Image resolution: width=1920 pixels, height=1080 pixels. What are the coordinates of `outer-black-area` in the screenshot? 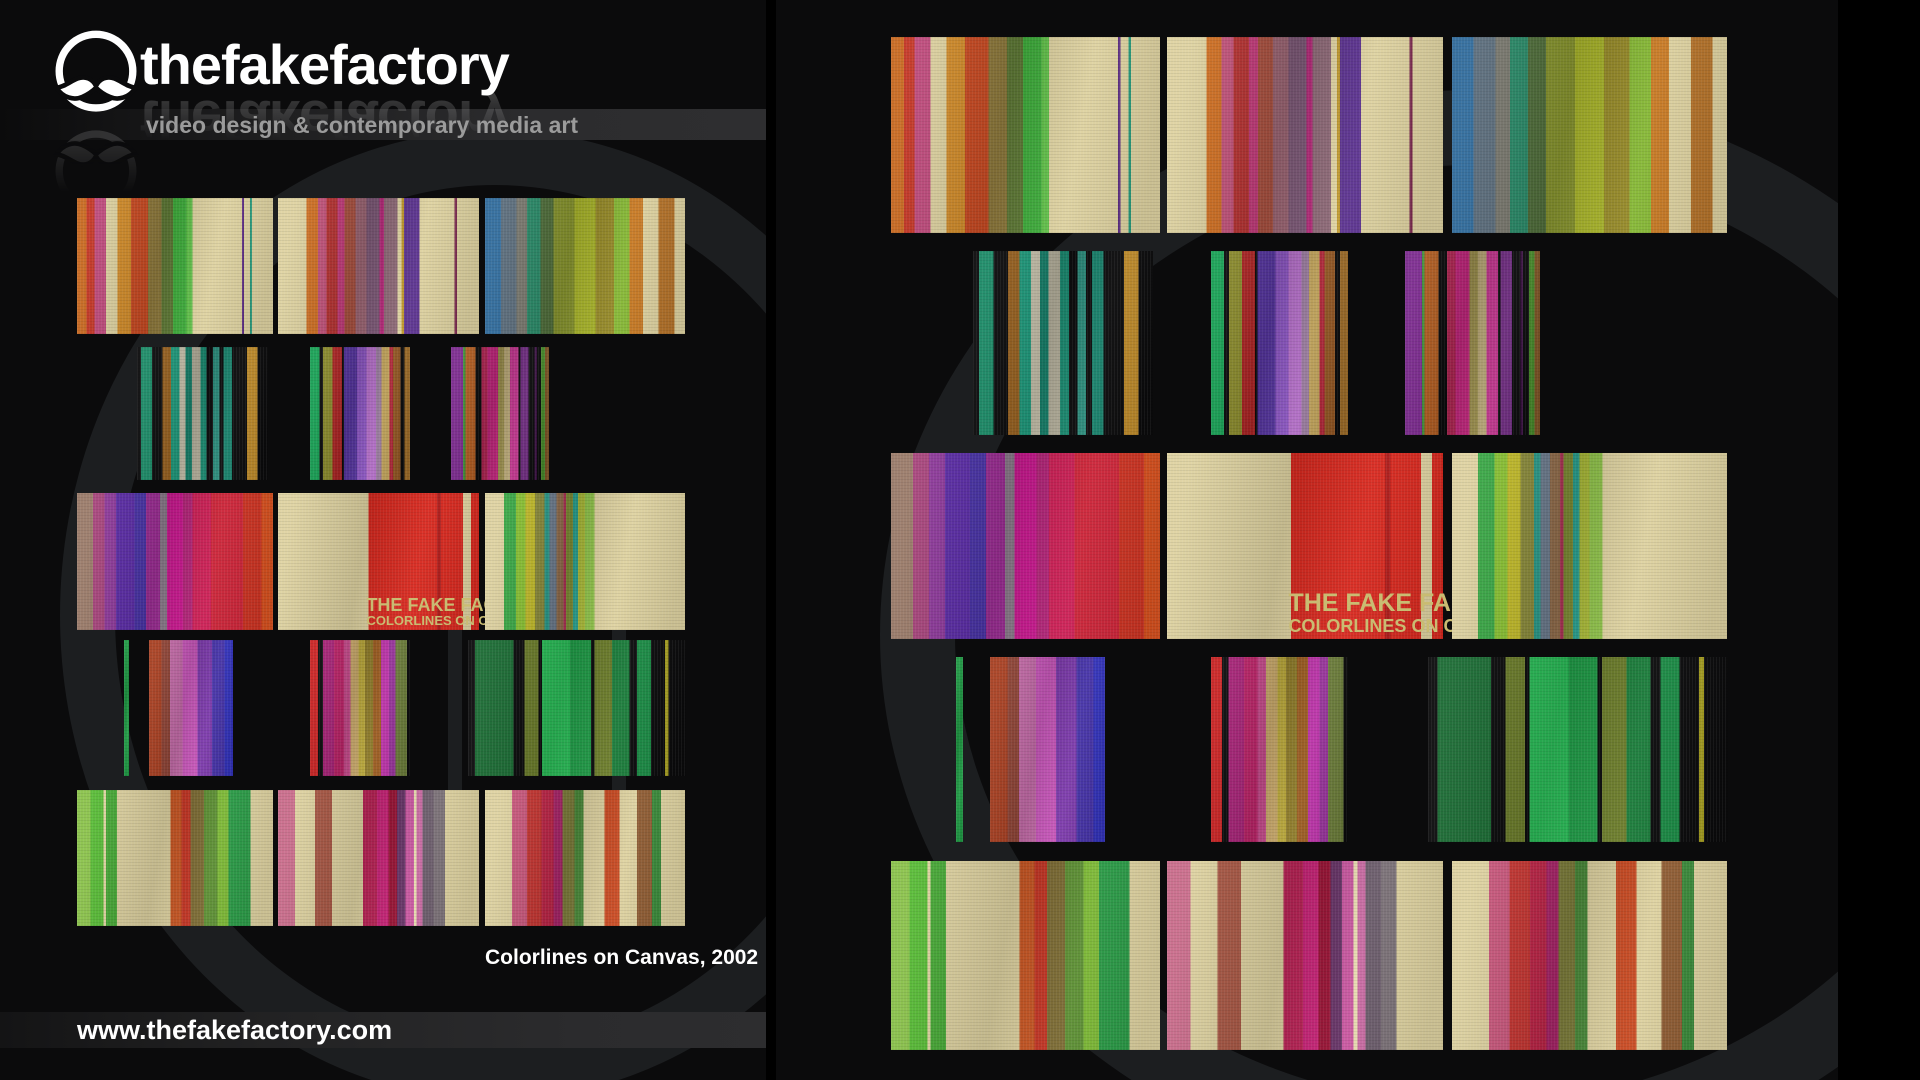 It's located at (1879, 540).